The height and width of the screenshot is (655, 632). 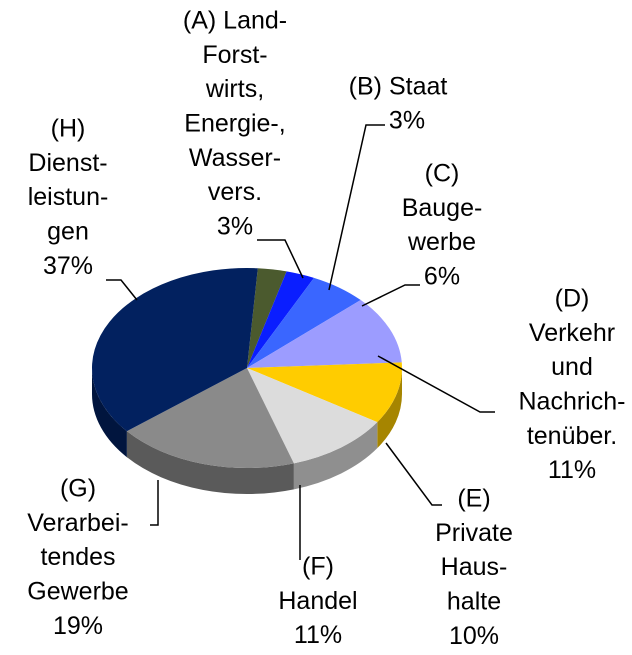 What do you see at coordinates (398, 87) in the screenshot?
I see `category-label: (B) Staat` at bounding box center [398, 87].